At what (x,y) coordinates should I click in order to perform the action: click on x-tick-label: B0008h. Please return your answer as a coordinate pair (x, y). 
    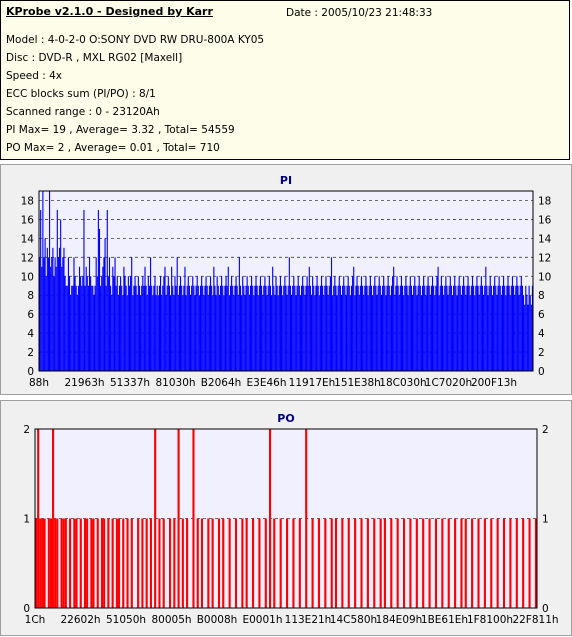
    Looking at the image, I should click on (217, 620).